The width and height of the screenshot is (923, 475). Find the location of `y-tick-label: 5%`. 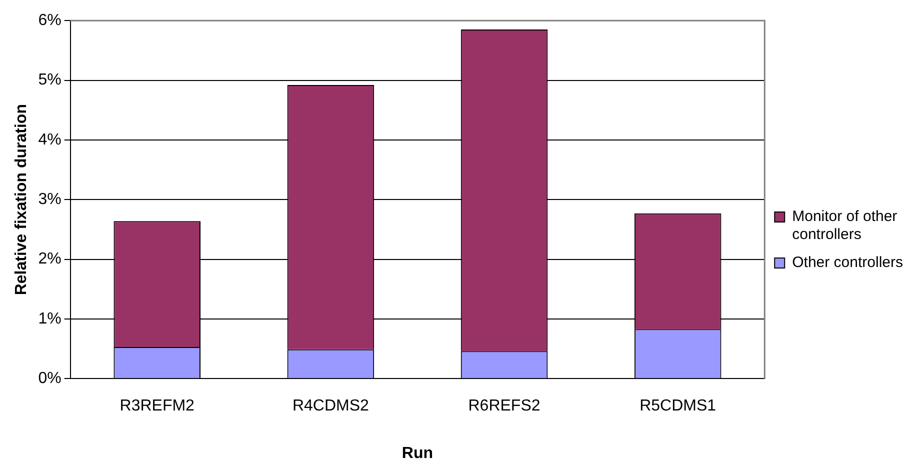

y-tick-label: 5% is located at coordinates (50, 80).